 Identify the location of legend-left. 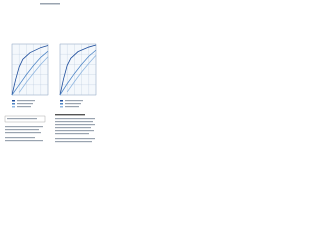
(23, 104).